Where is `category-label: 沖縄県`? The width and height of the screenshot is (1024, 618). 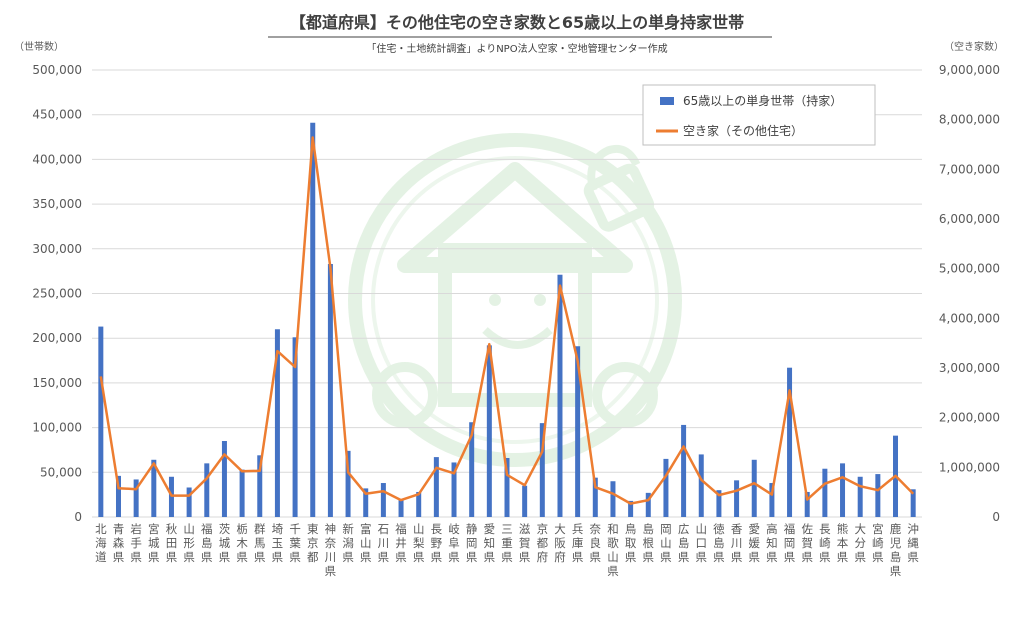
category-label: 沖縄県 is located at coordinates (913, 543).